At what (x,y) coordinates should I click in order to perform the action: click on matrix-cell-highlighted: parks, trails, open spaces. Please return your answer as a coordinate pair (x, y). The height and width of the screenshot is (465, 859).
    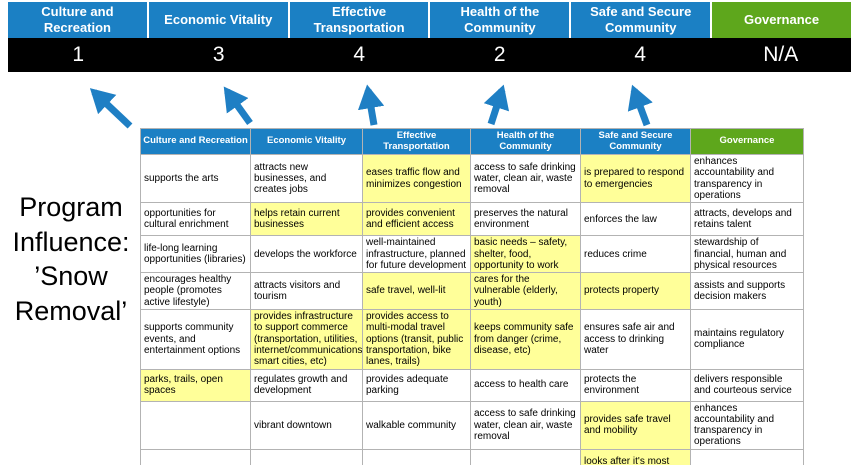
    Looking at the image, I should click on (195, 385).